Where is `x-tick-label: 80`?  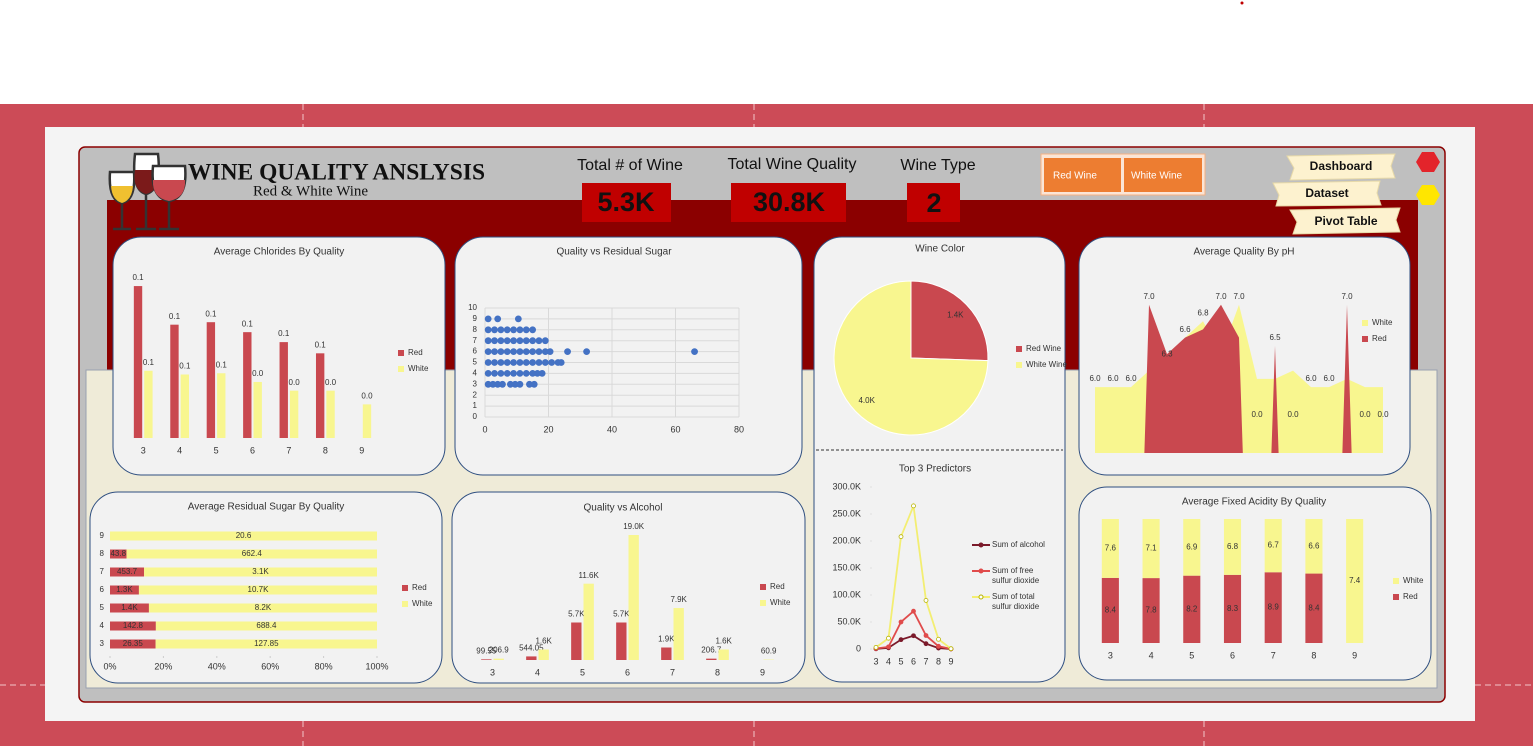
x-tick-label: 80 is located at coordinates (739, 429).